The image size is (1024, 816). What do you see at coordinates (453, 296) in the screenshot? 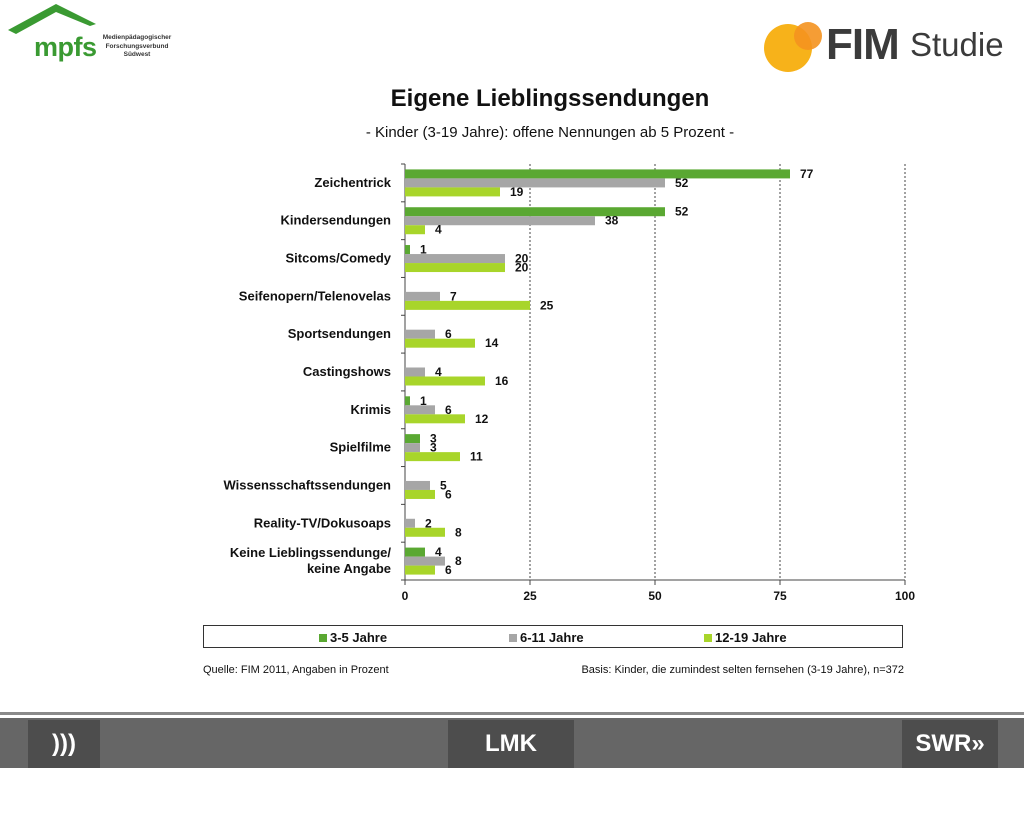
I see `data-label: 7` at bounding box center [453, 296].